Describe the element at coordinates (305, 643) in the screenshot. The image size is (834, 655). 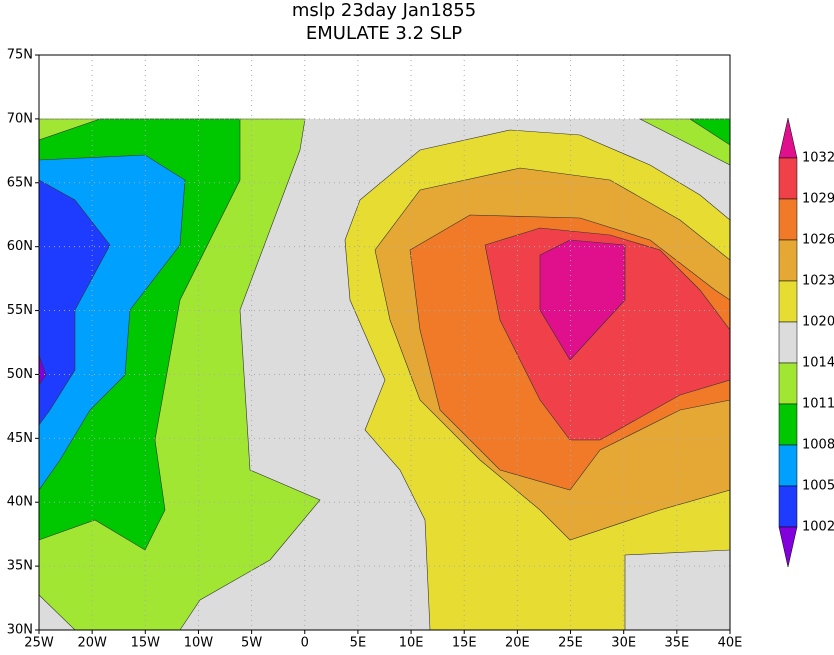
I see `x-tick-label: 0` at that location.